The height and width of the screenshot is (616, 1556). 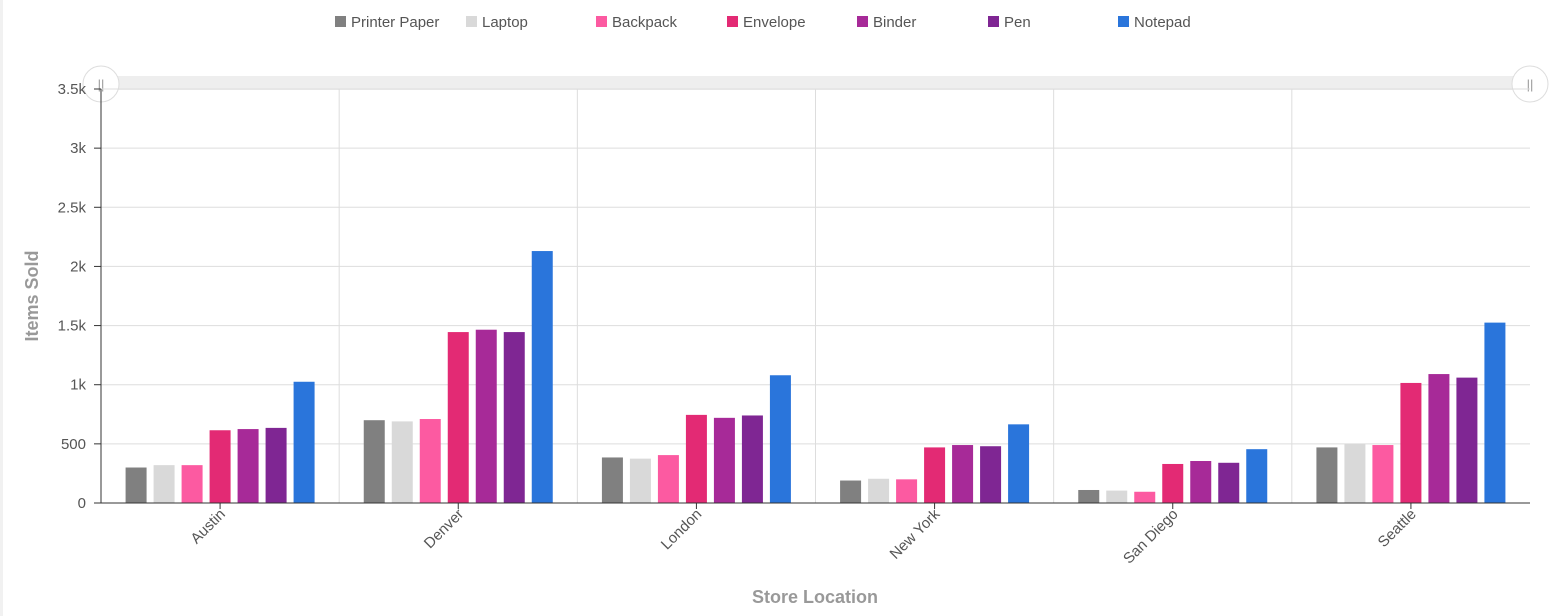 What do you see at coordinates (79, 296) in the screenshot?
I see `y-axis-ticks: 0 500 1k 1.5k 2k 2.5k 3k 3.5k` at bounding box center [79, 296].